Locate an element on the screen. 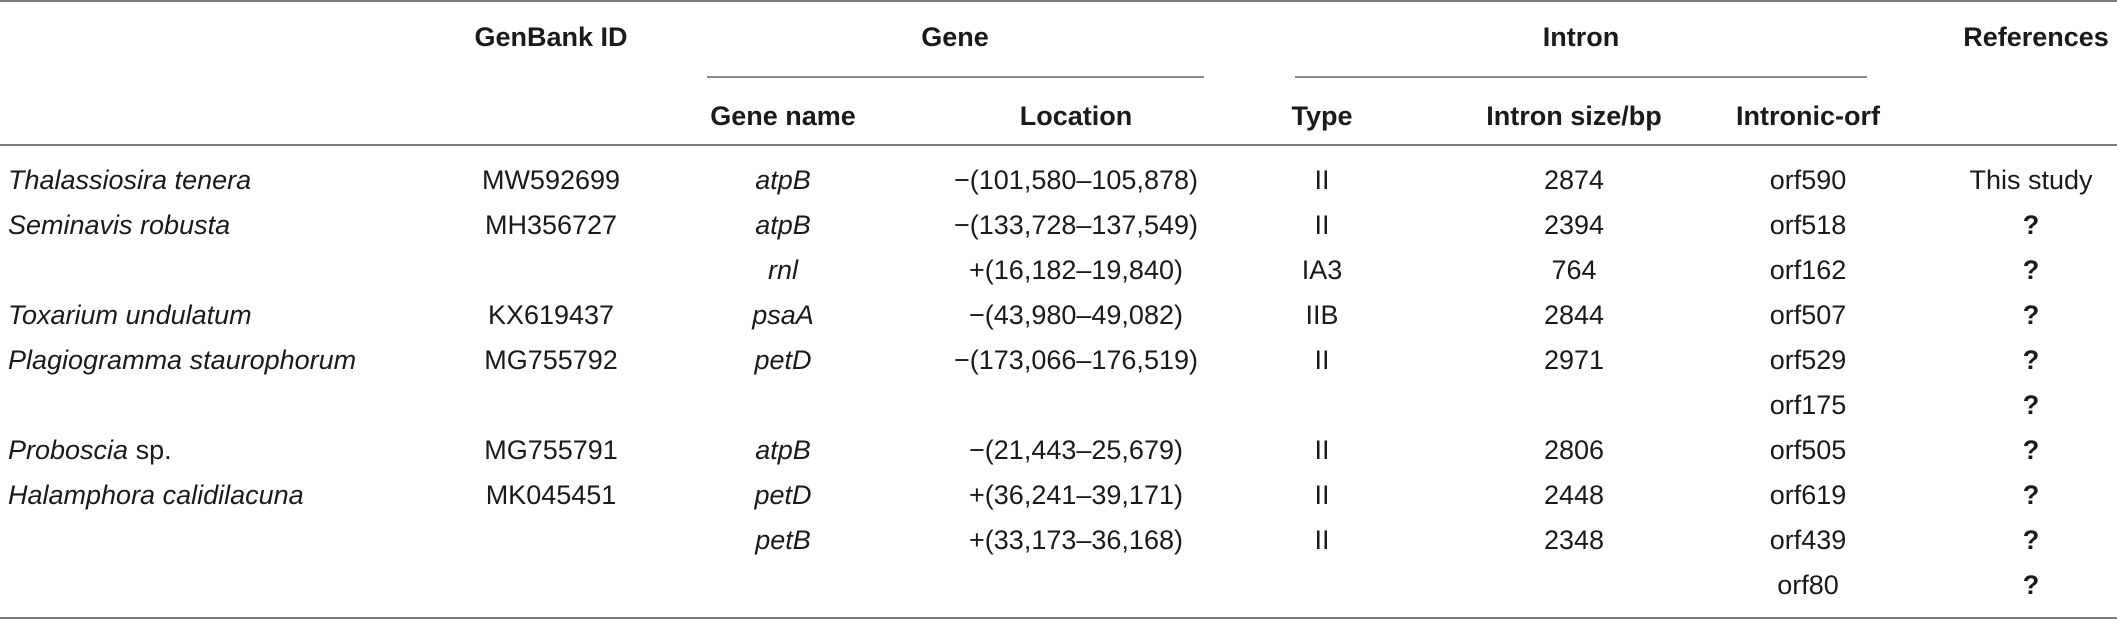 Image resolution: width=2117 pixels, height=622 pixels. species-cell: Toxarium undulatum is located at coordinates (130, 315).